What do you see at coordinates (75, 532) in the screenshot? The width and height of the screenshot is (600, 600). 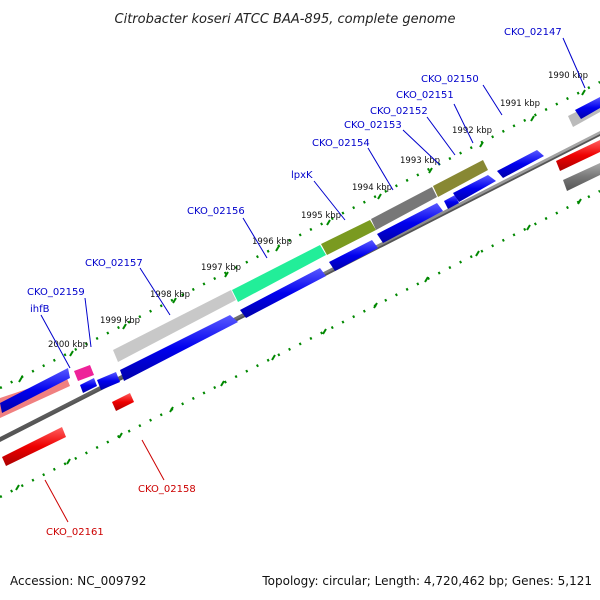 I see `gene-label-cko-02161: CKO_02161` at bounding box center [75, 532].